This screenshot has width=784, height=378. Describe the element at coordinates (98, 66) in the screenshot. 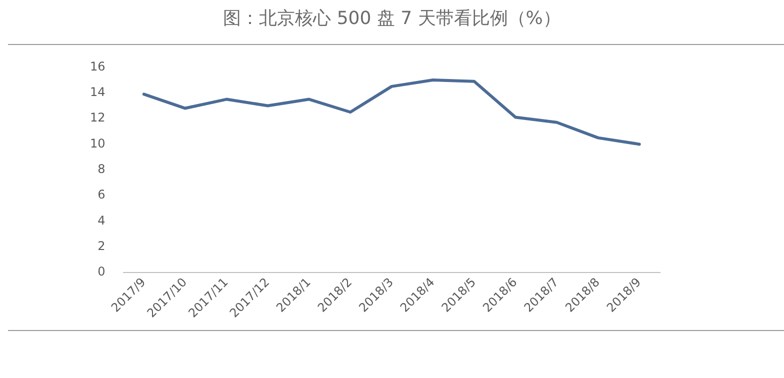

I see `y-tick-label: 16` at that location.